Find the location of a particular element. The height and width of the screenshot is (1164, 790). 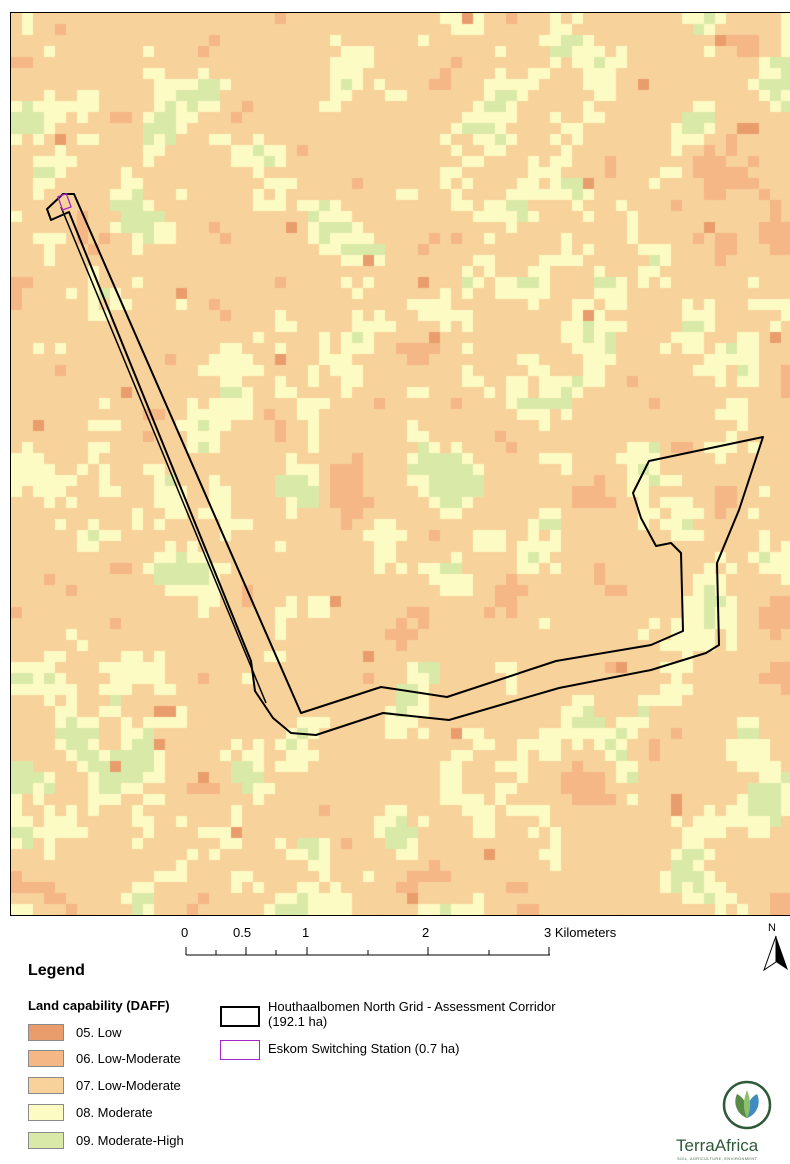

legend-item-low-moderate-6: 06. Low-Moderate is located at coordinates (104, 1058).